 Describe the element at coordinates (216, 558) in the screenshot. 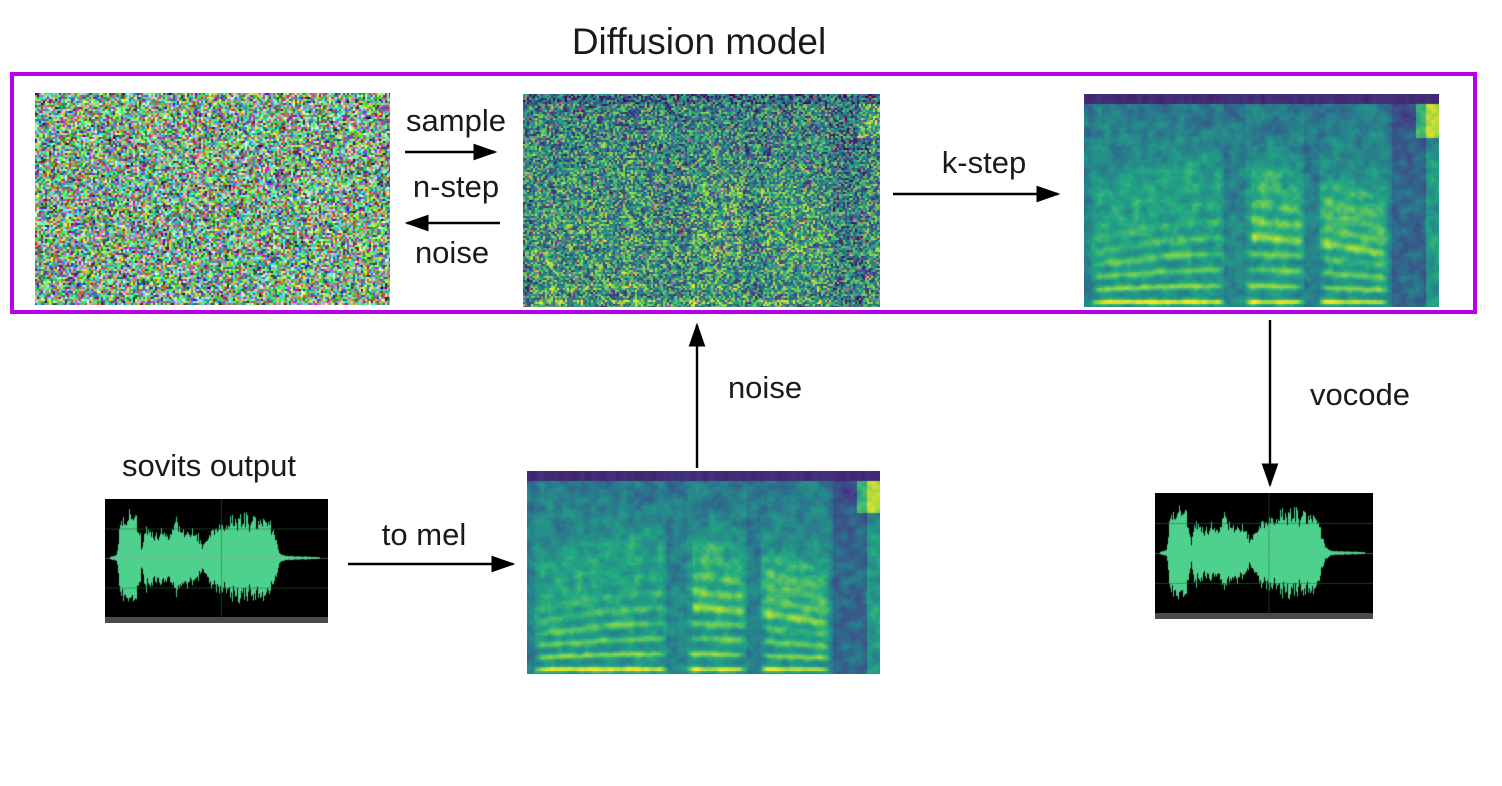

I see `sovits-waveform-image` at that location.